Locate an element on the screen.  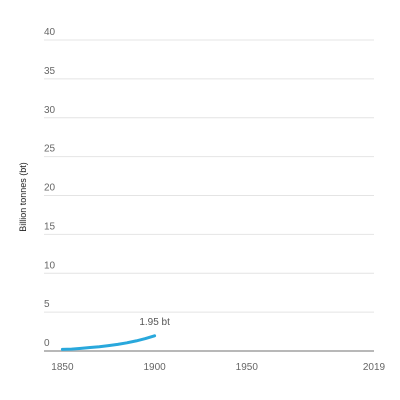
data-label: 1.95 bt is located at coordinates (154, 322).